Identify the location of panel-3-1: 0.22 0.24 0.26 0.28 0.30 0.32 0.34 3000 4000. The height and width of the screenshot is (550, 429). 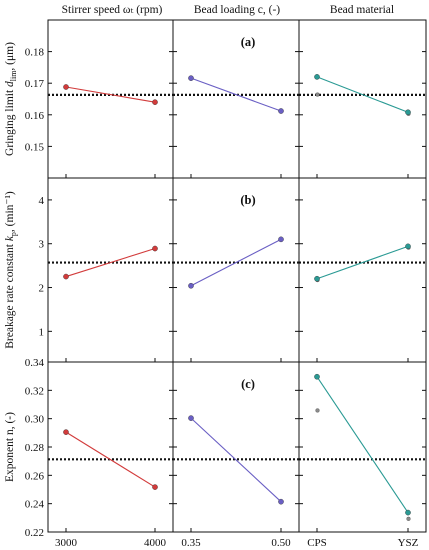
(99, 453).